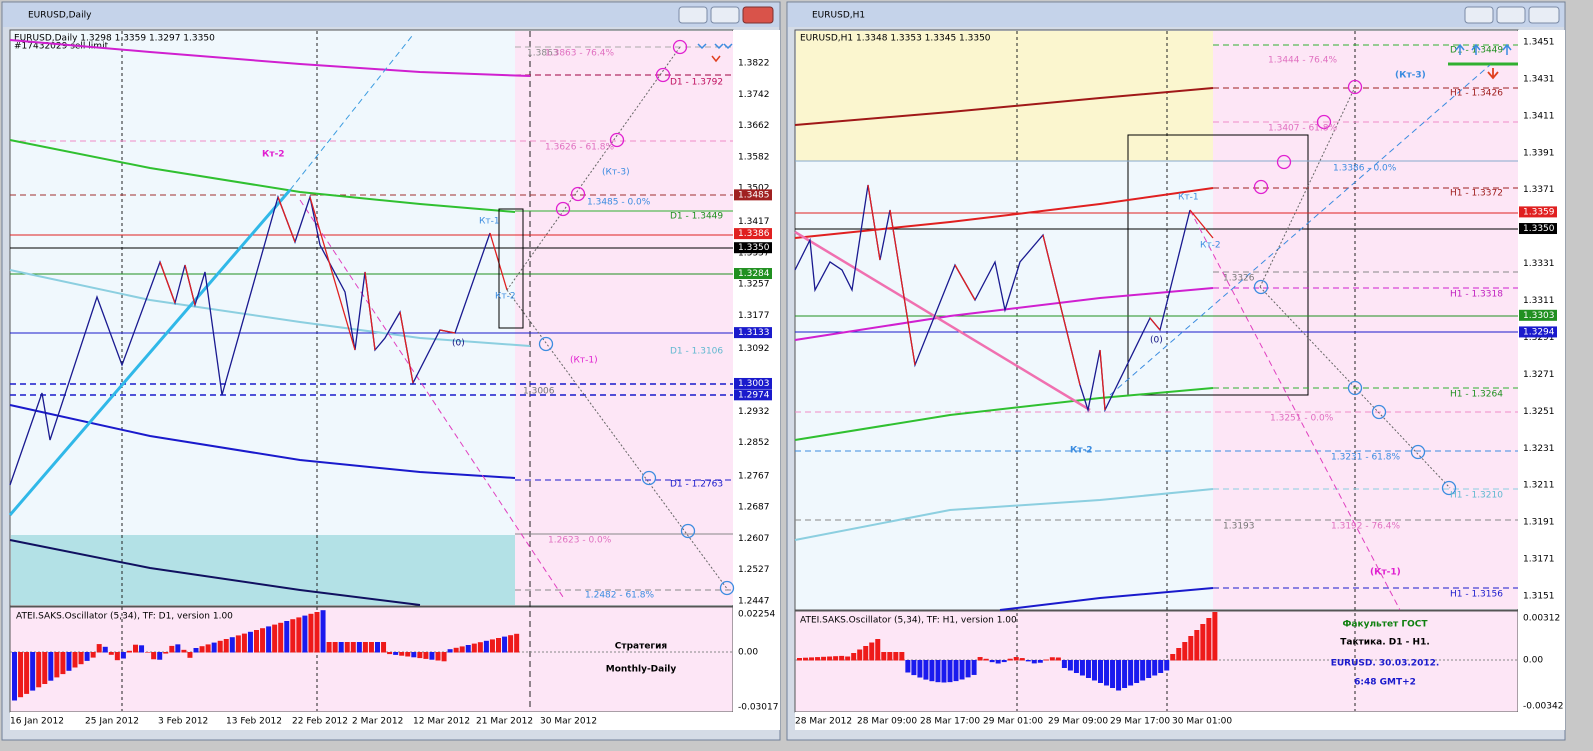  Describe the element at coordinates (1476, 395) in the screenshot. I see `level-label: H1 - 1.3264` at that location.